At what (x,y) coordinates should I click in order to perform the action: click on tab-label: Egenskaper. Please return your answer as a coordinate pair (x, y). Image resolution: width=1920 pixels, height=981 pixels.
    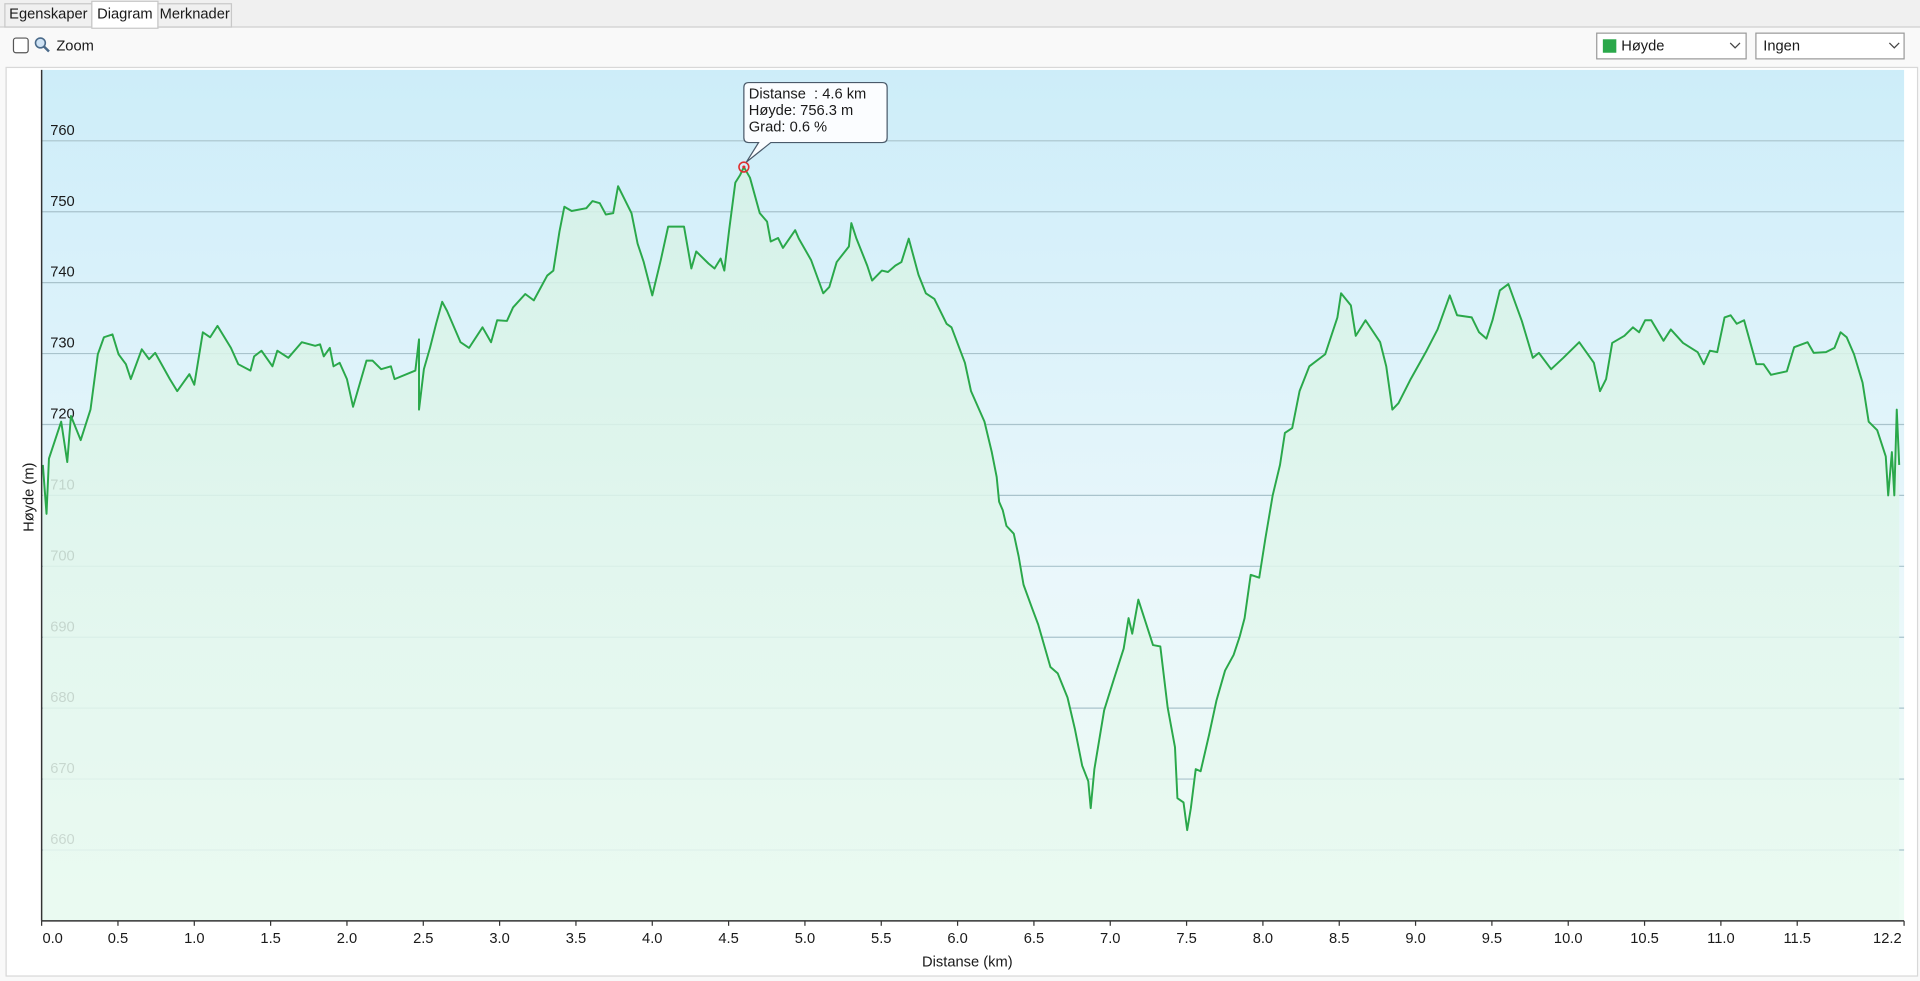
    Looking at the image, I should click on (48, 15).